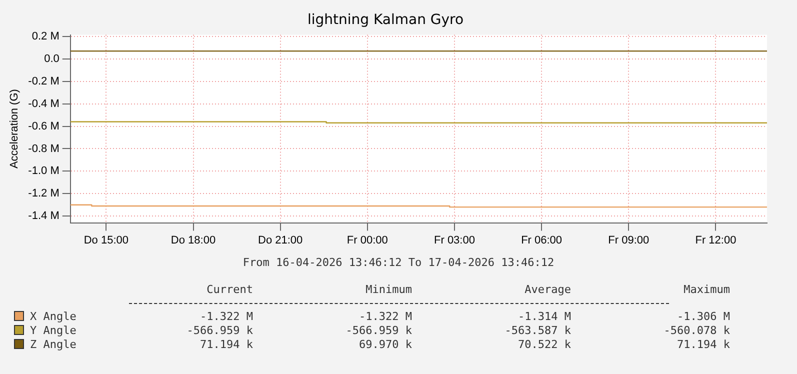 This screenshot has height=374, width=797. I want to click on x-tick-label: Fr 09:00, so click(629, 240).